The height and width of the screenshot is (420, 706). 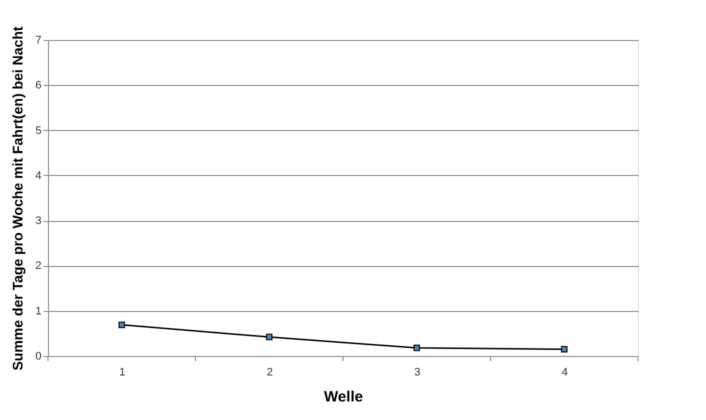 What do you see at coordinates (38, 266) in the screenshot?
I see `y-tick-label: 2` at bounding box center [38, 266].